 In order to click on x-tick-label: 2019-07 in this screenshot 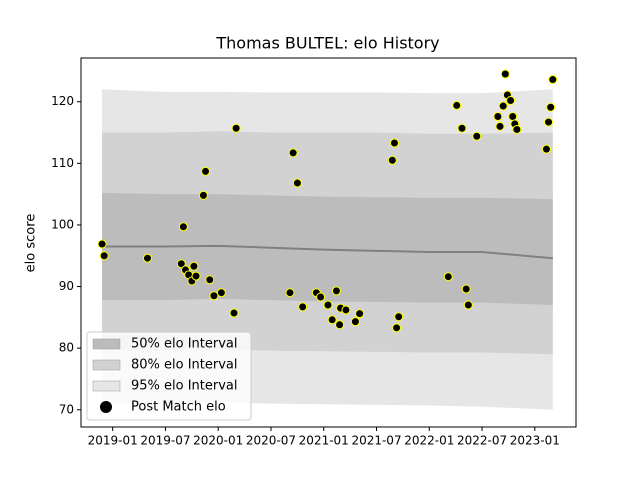, I will do `click(165, 441)`.